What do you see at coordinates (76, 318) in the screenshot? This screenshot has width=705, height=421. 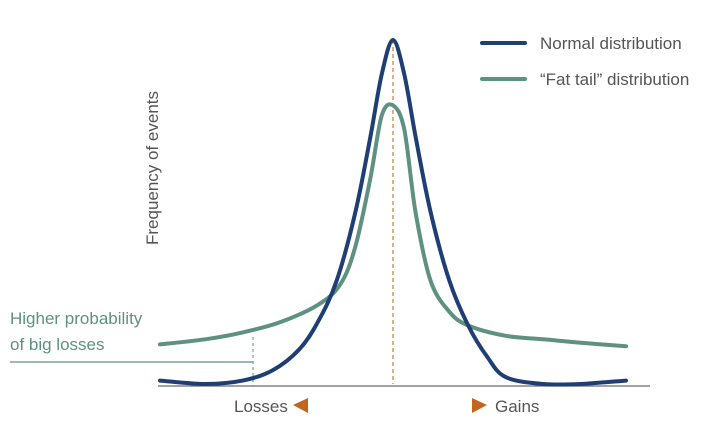 I see `annotation-line-1: Higher probability` at bounding box center [76, 318].